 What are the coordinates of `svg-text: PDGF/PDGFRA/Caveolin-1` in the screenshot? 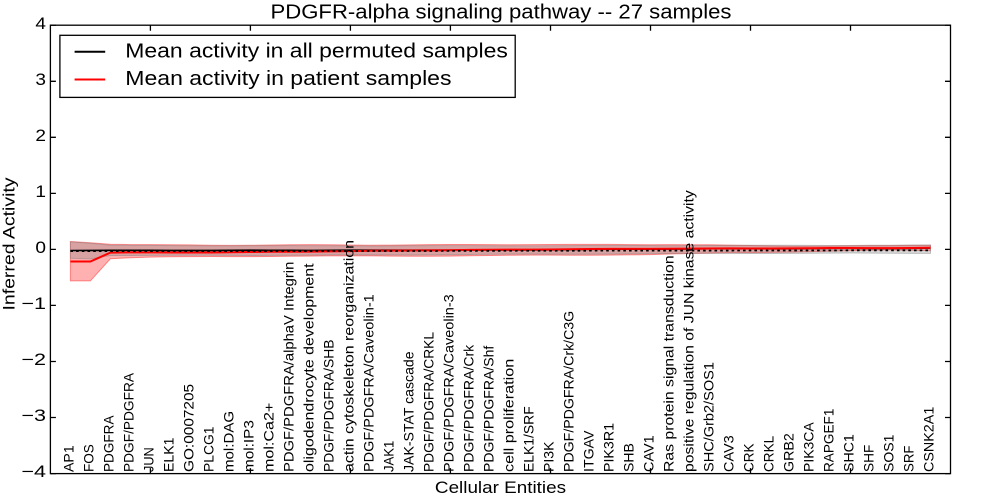 It's located at (368, 383).